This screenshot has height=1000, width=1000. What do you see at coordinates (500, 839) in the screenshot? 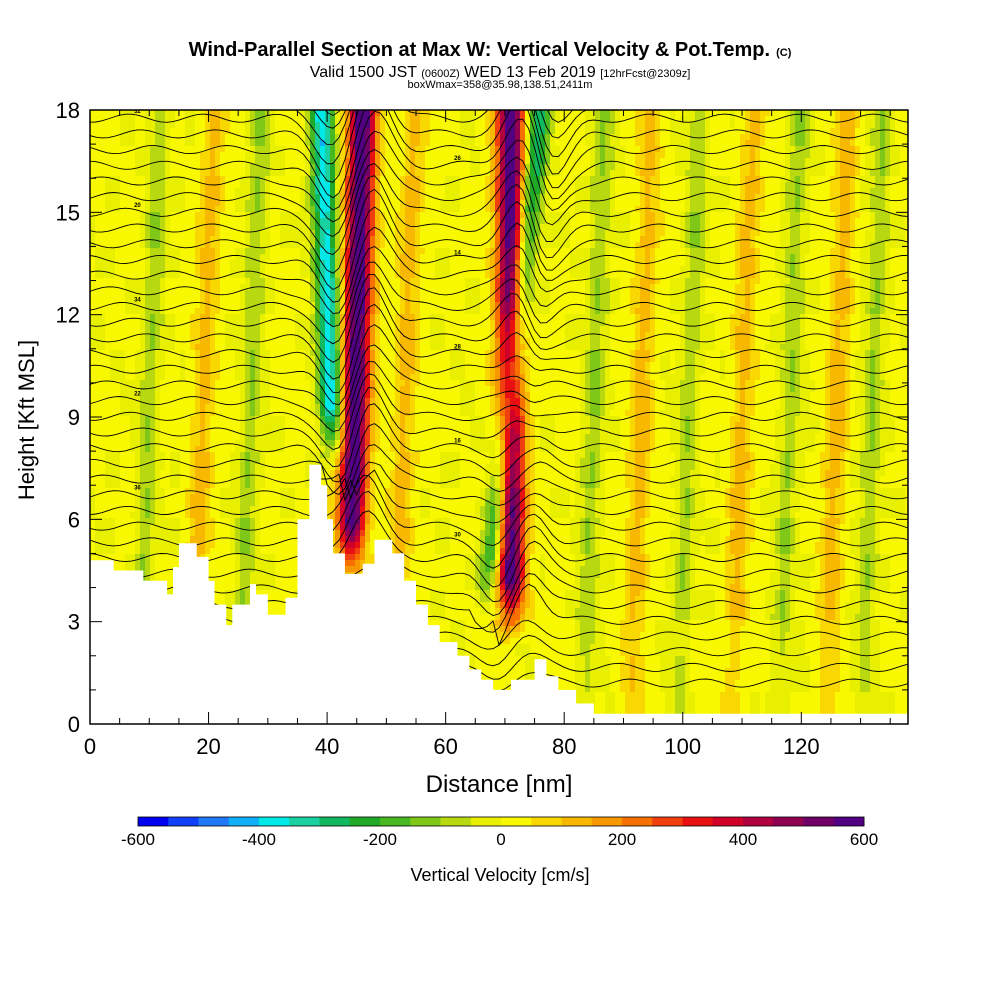
I see `colorbar-tick-label: 0` at bounding box center [500, 839].